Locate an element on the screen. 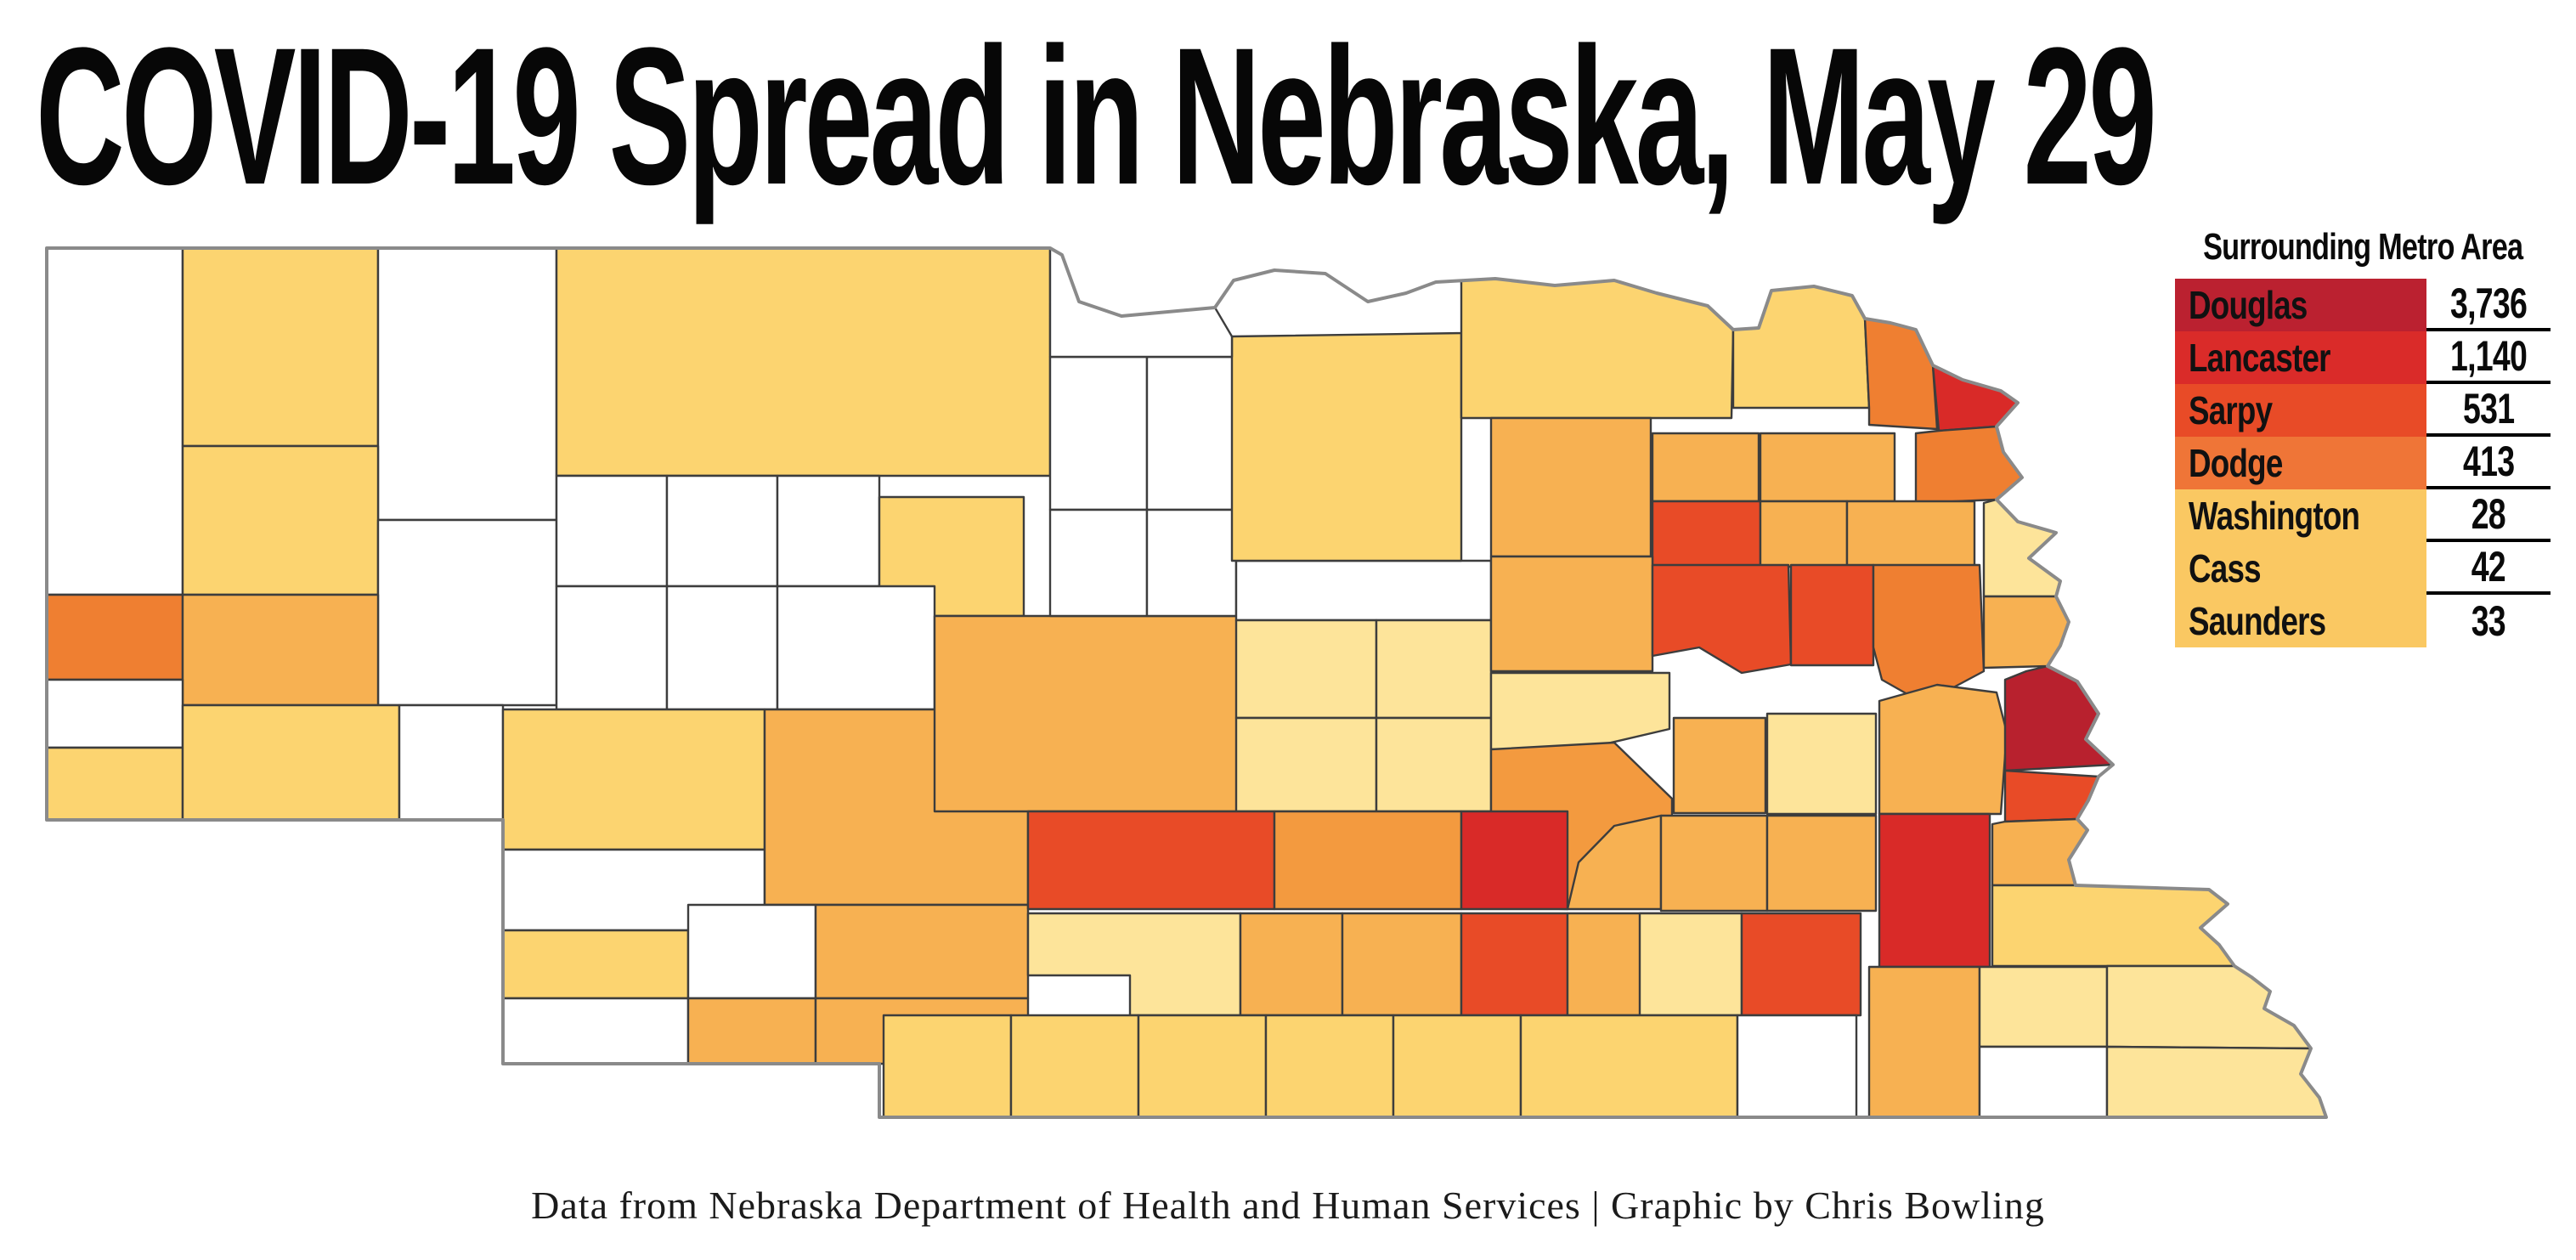  legend-county-value: 413 is located at coordinates (2488, 463).